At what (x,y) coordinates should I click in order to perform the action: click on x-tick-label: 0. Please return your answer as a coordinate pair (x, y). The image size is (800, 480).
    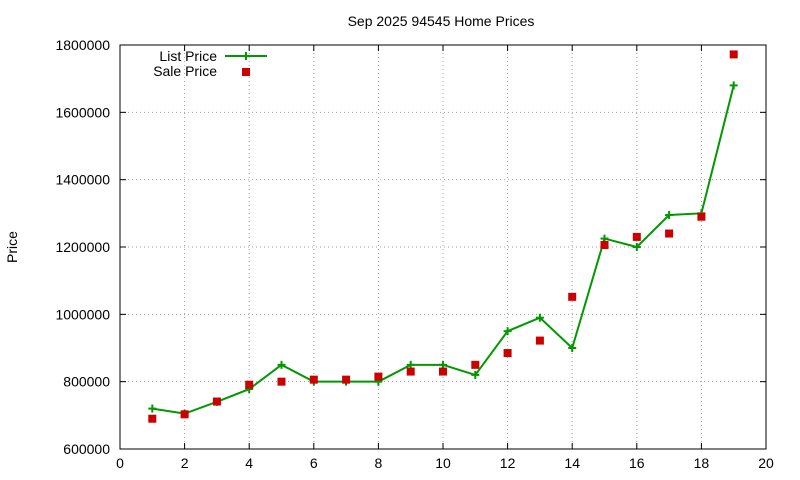
    Looking at the image, I should click on (120, 463).